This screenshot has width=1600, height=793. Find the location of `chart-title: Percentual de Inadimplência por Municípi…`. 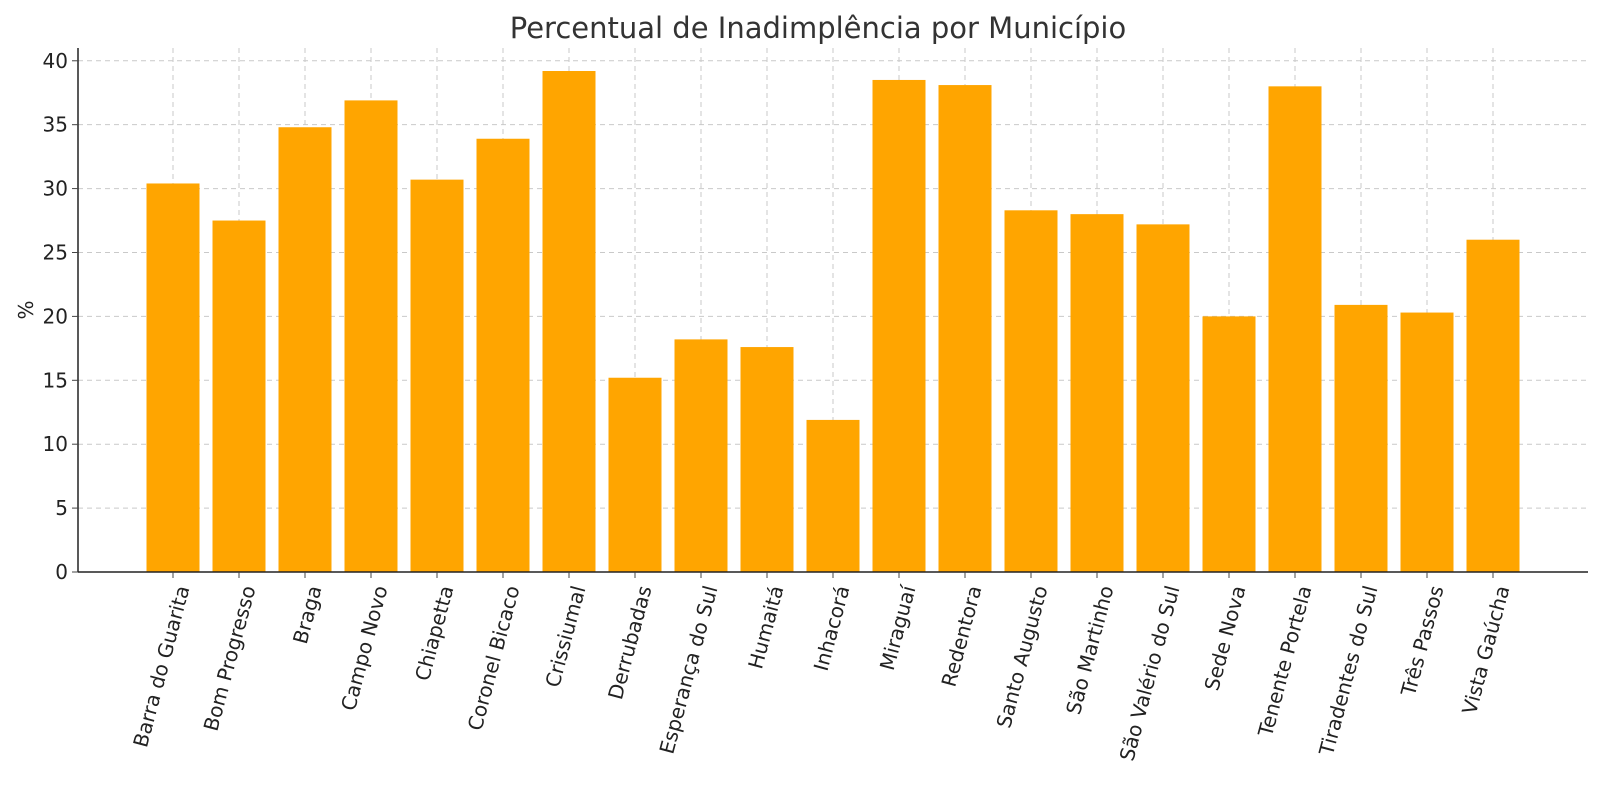

chart-title: Percentual de Inadimplência por Municípi… is located at coordinates (818, 28).